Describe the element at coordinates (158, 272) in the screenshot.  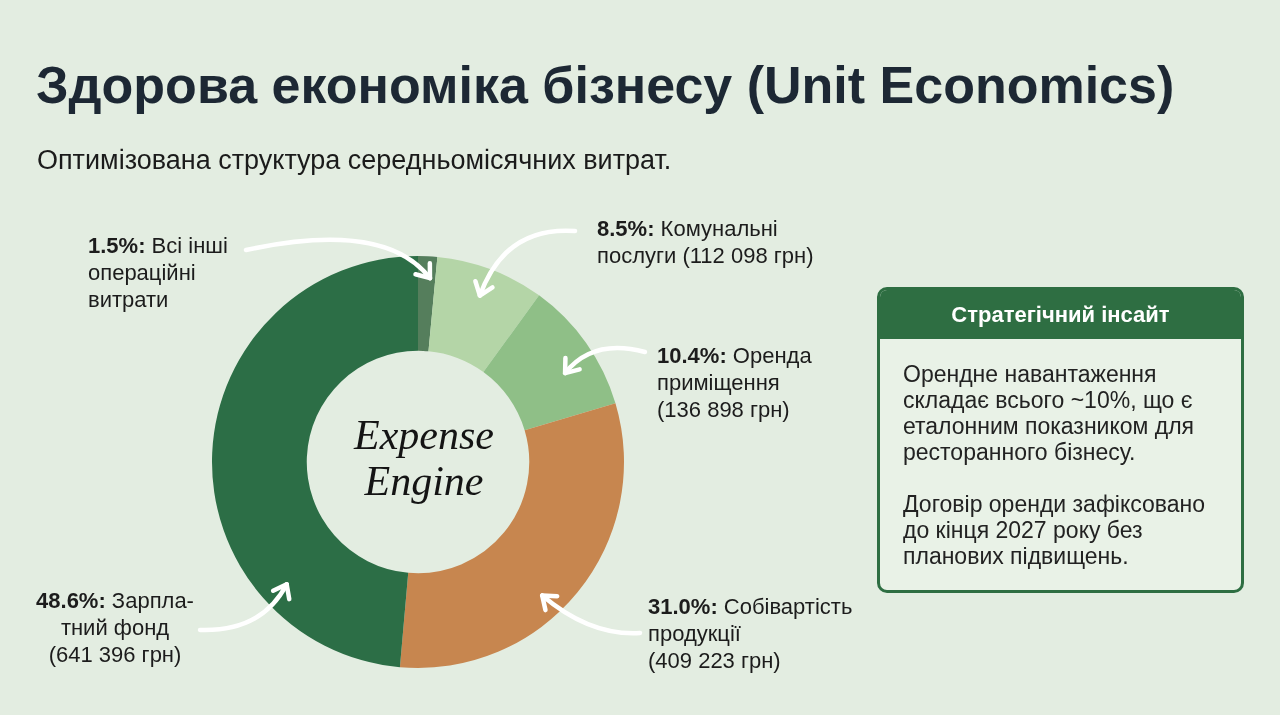
I see `slice-label: 1.5%: Всі інші операційні витрати` at that location.